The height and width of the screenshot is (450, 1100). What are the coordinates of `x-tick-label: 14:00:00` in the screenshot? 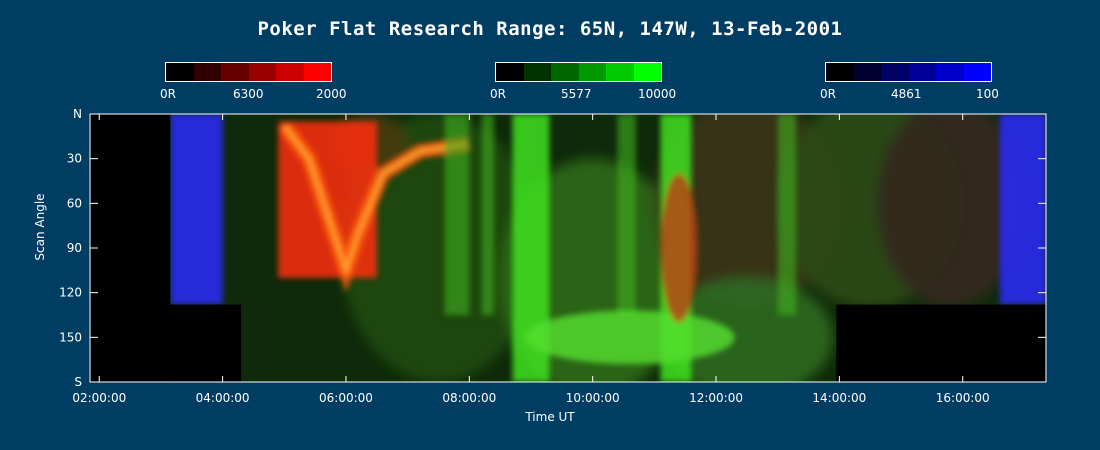 It's located at (839, 398).